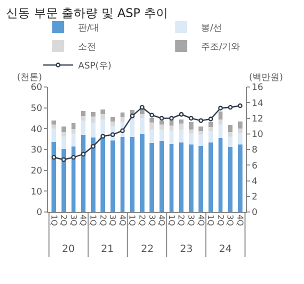 This screenshot has width=304, height=284. I want to click on y2-tick-label: 2, so click(255, 197).